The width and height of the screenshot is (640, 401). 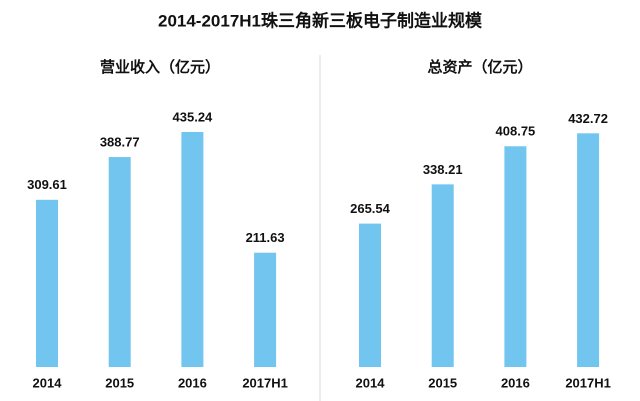 What do you see at coordinates (265, 237) in the screenshot?
I see `data-label: 211.63` at bounding box center [265, 237].